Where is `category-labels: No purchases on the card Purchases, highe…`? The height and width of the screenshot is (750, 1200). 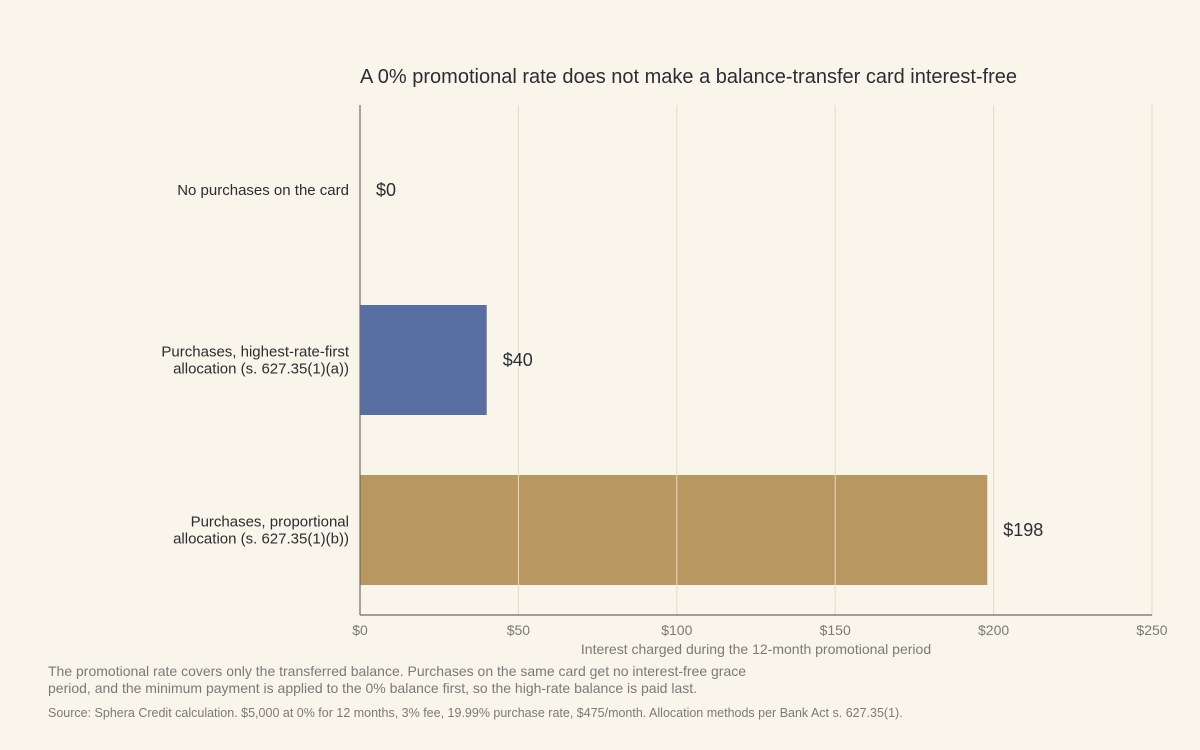
category-labels: No purchases on the card Purchases, highe… is located at coordinates (255, 365).